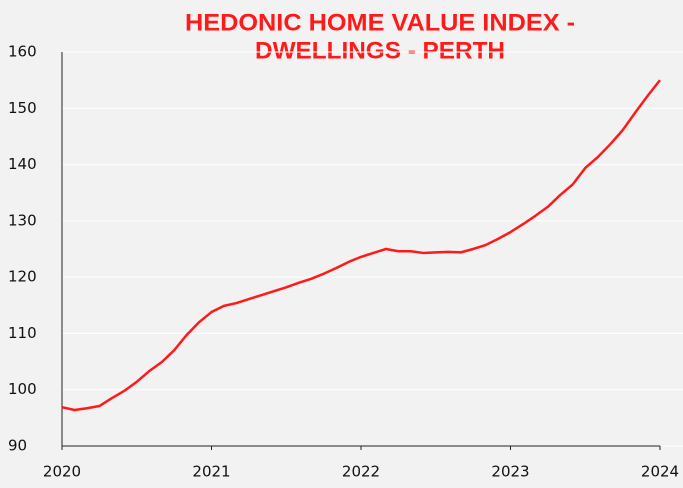 The image size is (683, 488). Describe the element at coordinates (22, 333) in the screenshot. I see `y-tick-label: 110` at that location.